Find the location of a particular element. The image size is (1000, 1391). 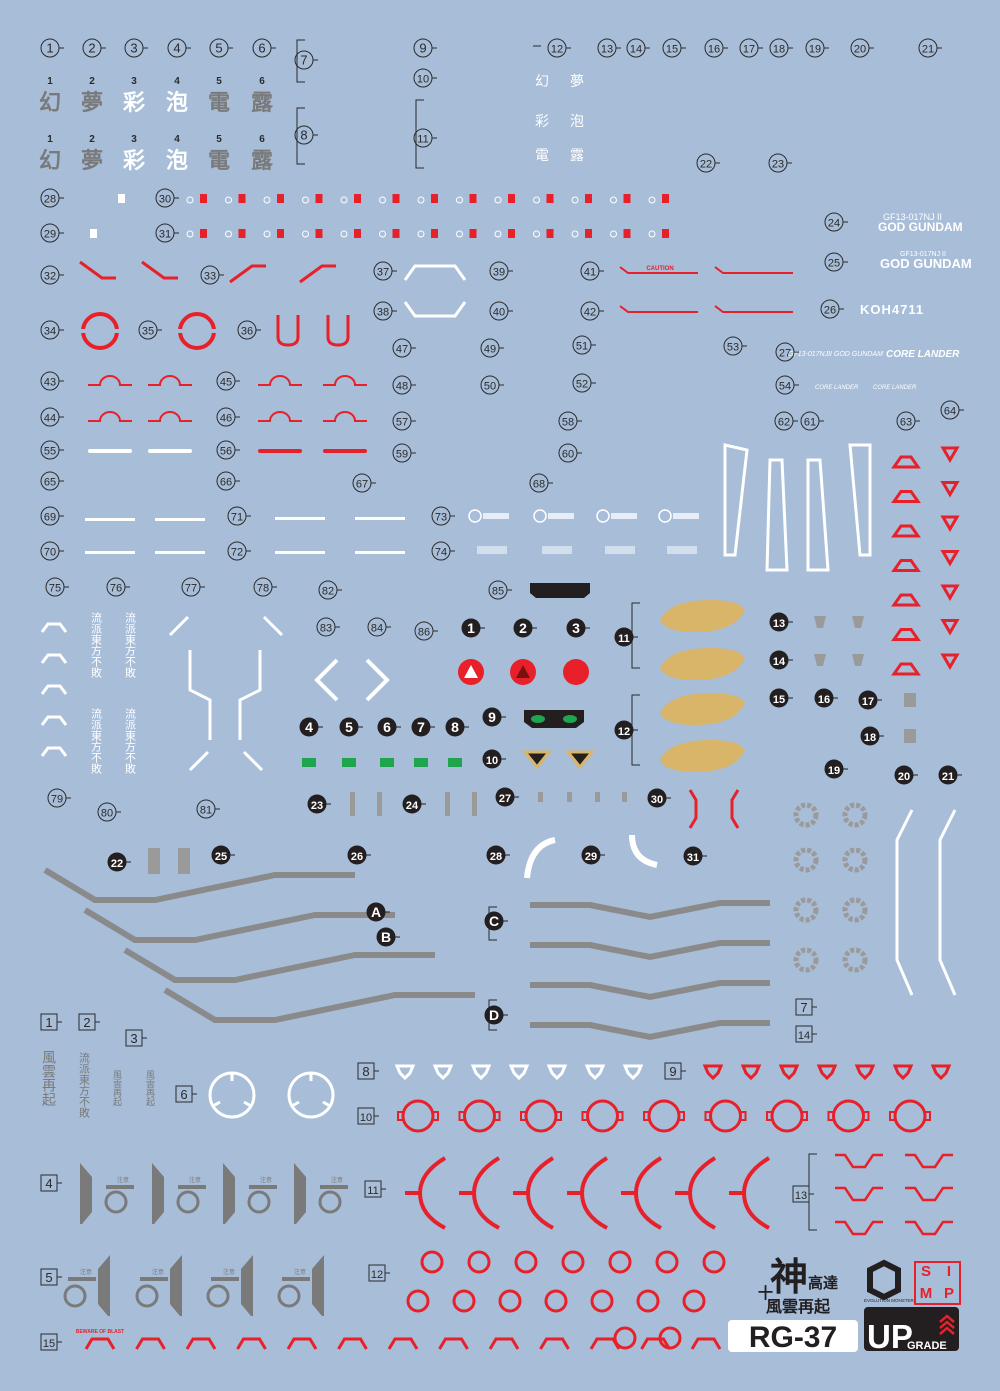

marker-label: 62 is located at coordinates (784, 423).